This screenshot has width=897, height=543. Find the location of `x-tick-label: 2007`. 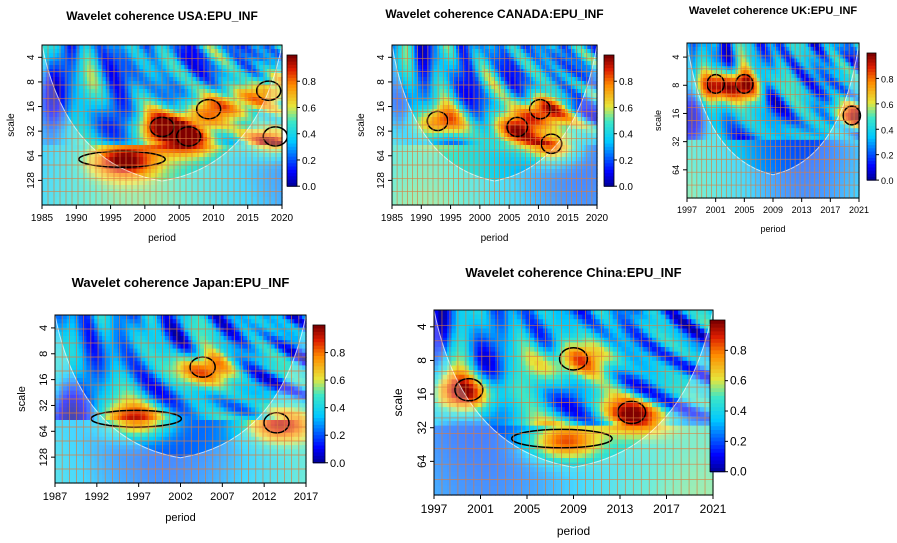

x-tick-label: 2007 is located at coordinates (222, 497).